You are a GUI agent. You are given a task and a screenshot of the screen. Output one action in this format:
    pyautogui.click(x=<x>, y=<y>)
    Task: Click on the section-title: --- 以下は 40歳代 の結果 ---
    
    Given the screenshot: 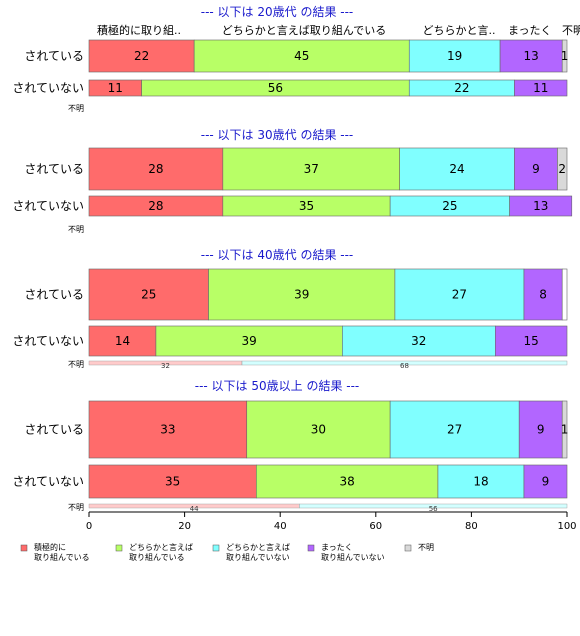 What is the action you would take?
    pyautogui.click(x=277, y=255)
    